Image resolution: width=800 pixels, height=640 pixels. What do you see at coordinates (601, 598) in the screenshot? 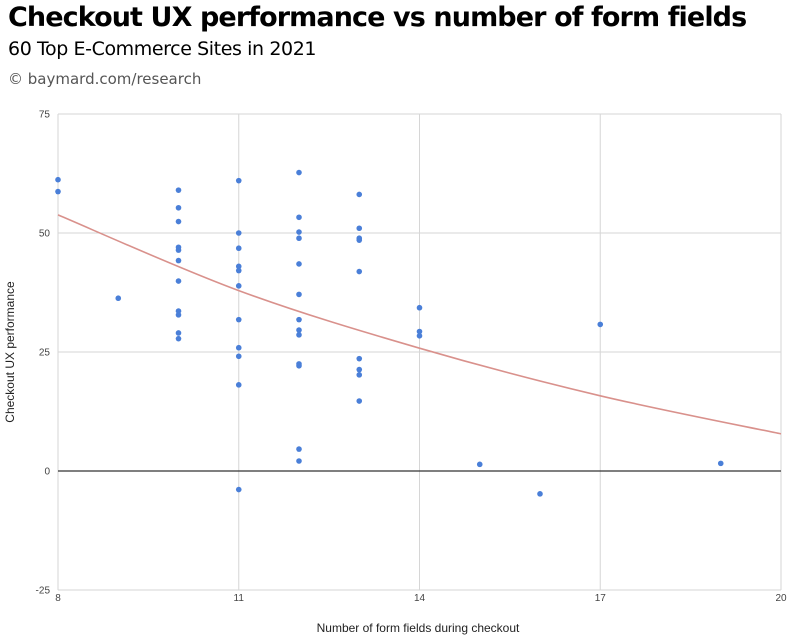
I see `x-tick-label: 17` at bounding box center [601, 598].